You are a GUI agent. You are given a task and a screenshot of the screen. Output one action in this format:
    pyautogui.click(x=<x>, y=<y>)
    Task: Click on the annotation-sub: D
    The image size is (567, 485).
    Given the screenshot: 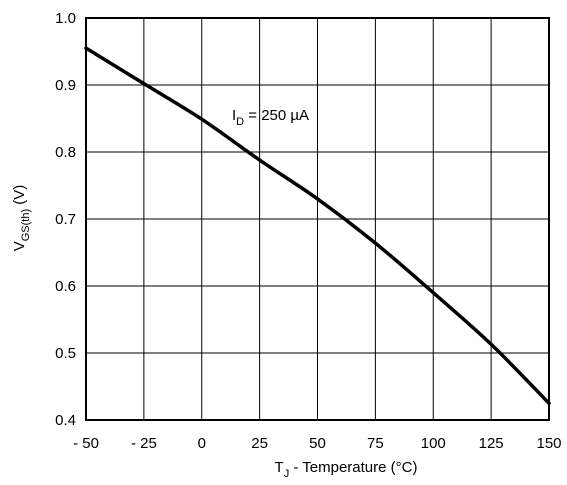 What is the action you would take?
    pyautogui.click(x=240, y=122)
    